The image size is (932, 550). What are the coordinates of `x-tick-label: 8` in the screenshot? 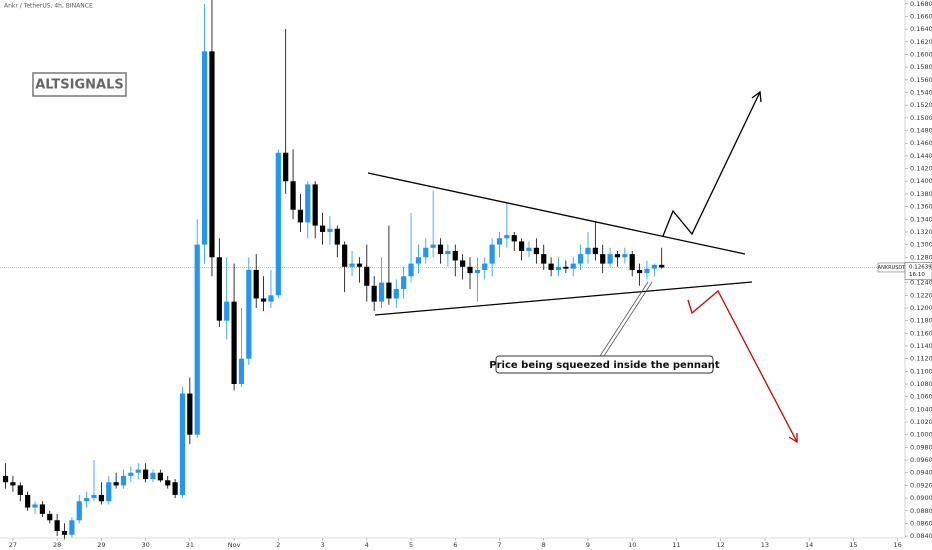 It's located at (544, 545).